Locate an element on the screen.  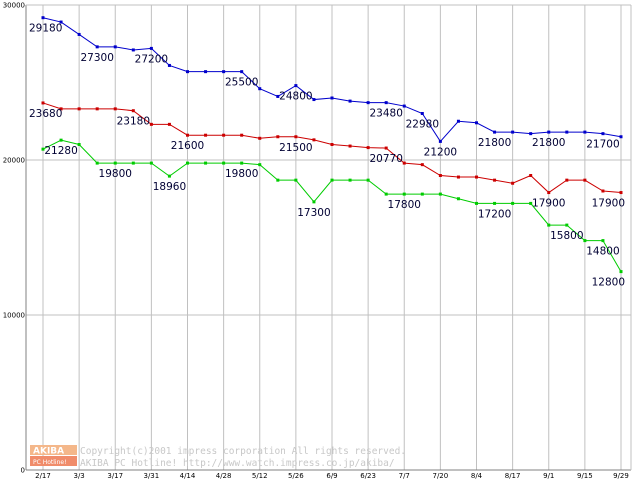
data-label: 14800 is located at coordinates (602, 252).